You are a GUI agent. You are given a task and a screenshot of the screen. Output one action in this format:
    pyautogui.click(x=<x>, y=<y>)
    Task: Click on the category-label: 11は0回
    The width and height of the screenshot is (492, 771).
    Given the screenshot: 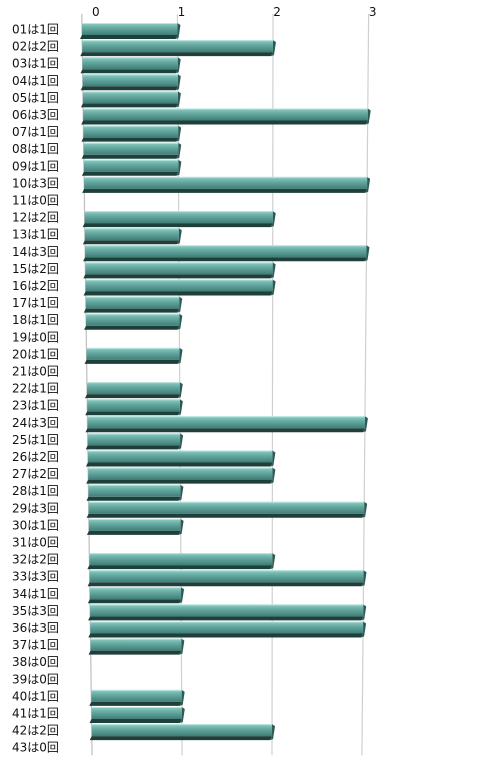 What is the action you would take?
    pyautogui.click(x=35, y=201)
    